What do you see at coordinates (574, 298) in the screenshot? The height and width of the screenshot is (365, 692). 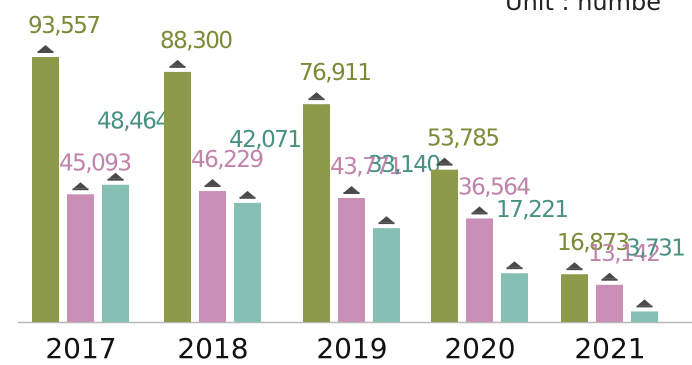 I see `bar-2021-s1` at bounding box center [574, 298].